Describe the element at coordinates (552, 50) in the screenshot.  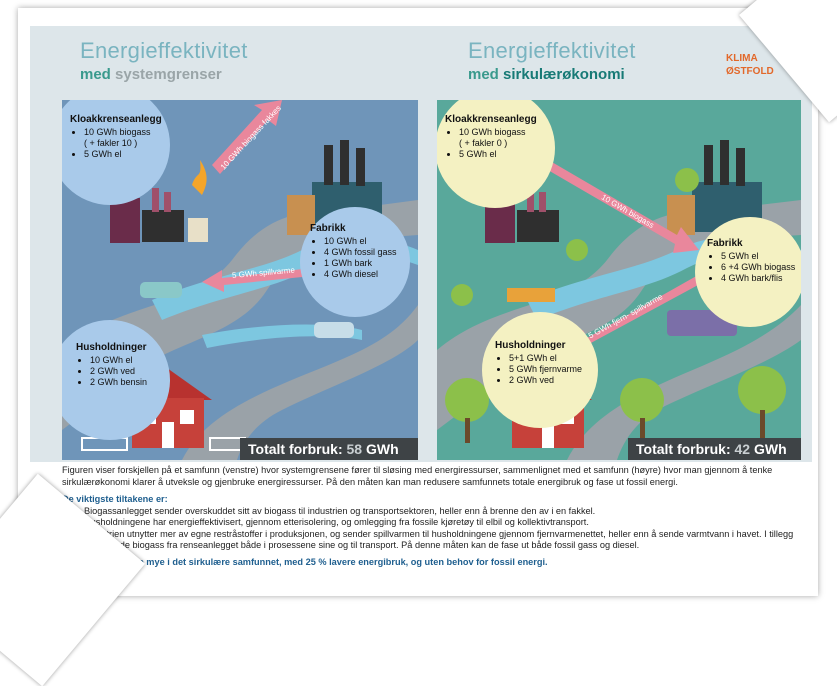
I see `right-title: Energieffektivitet` at that location.